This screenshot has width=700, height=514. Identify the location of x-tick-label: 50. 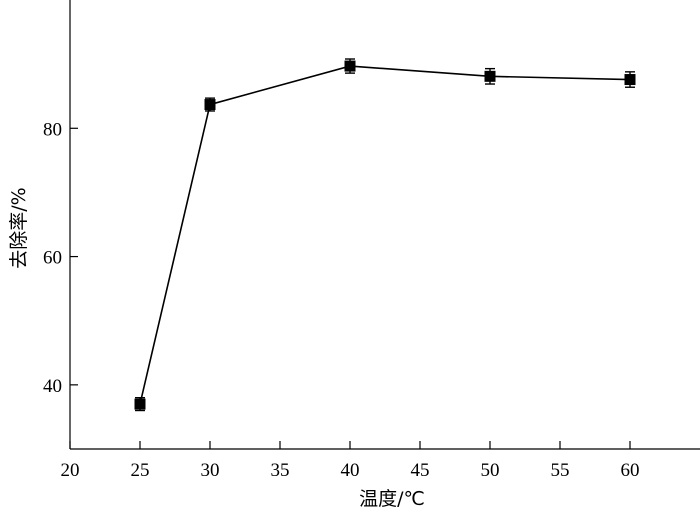
(490, 470).